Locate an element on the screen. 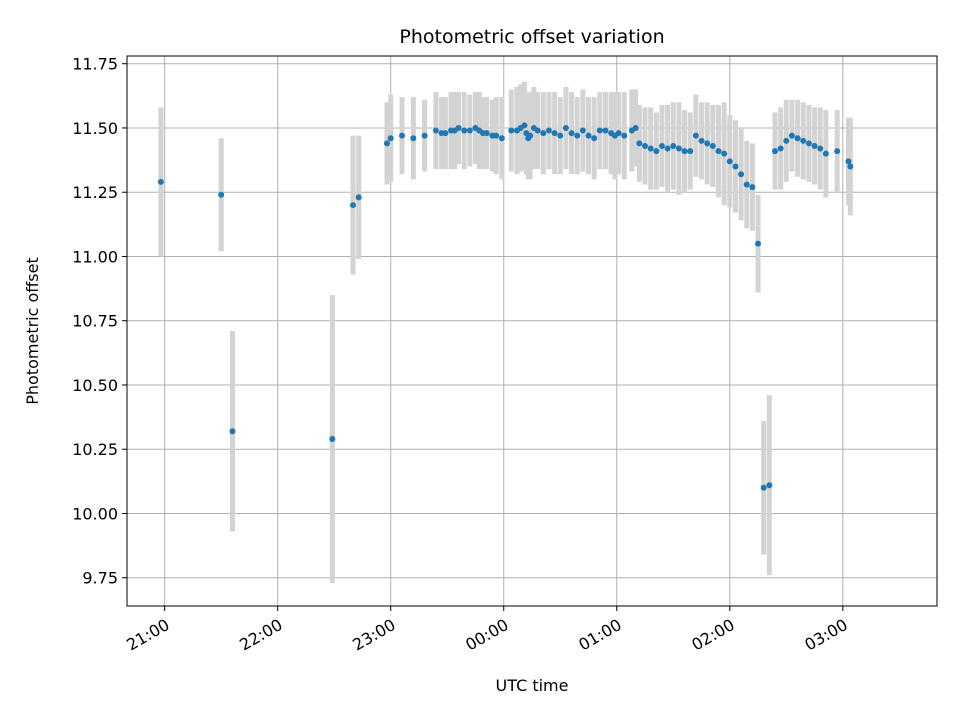 The height and width of the screenshot is (720, 960). x-tick-label: 01:00 is located at coordinates (599, 635).